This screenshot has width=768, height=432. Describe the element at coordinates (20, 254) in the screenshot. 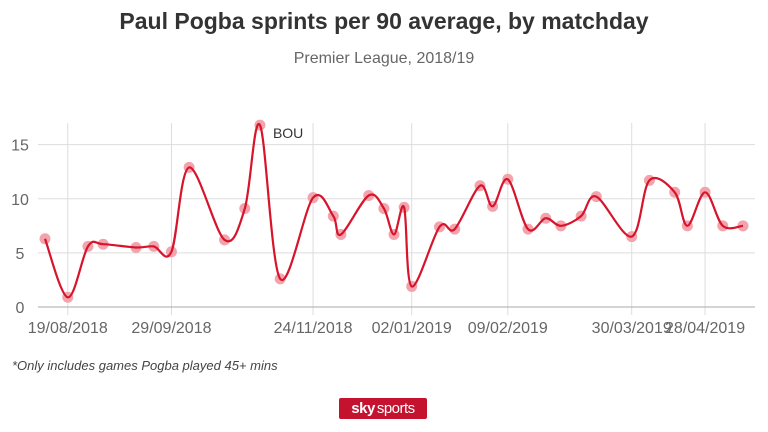

I see `y-tick-label: 5` at that location.